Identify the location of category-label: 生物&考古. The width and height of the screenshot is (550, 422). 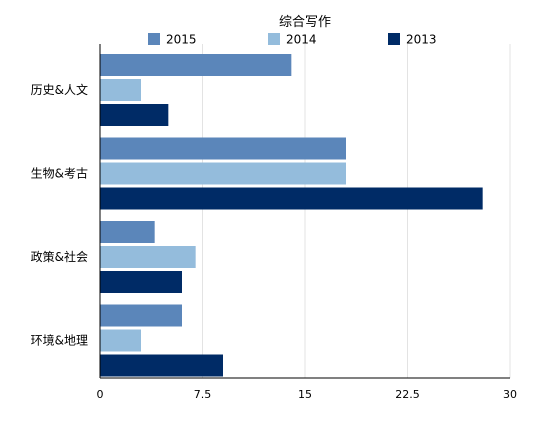
(59, 173).